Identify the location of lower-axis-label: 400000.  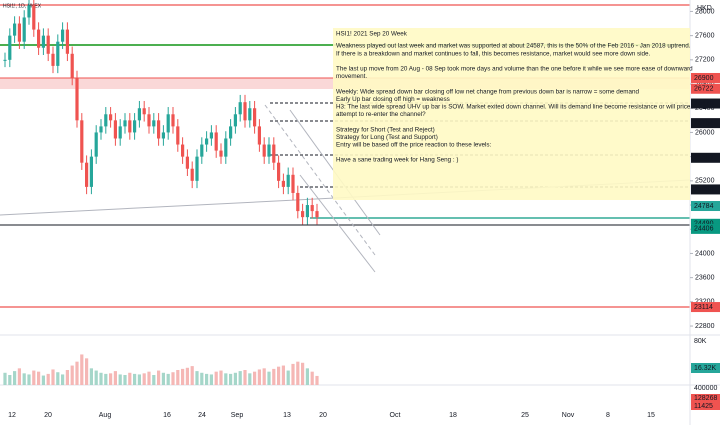
(705, 388).